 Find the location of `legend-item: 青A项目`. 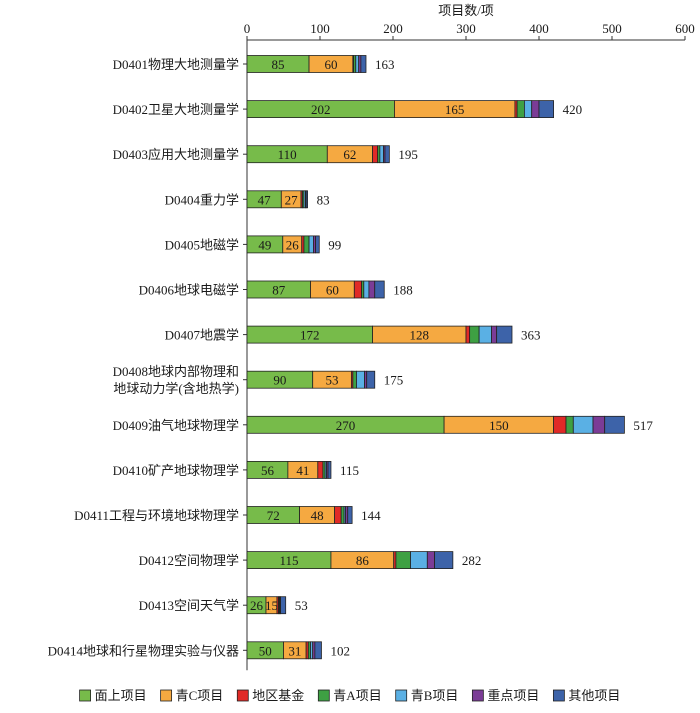

legend-item: 青A项目 is located at coordinates (349, 695).